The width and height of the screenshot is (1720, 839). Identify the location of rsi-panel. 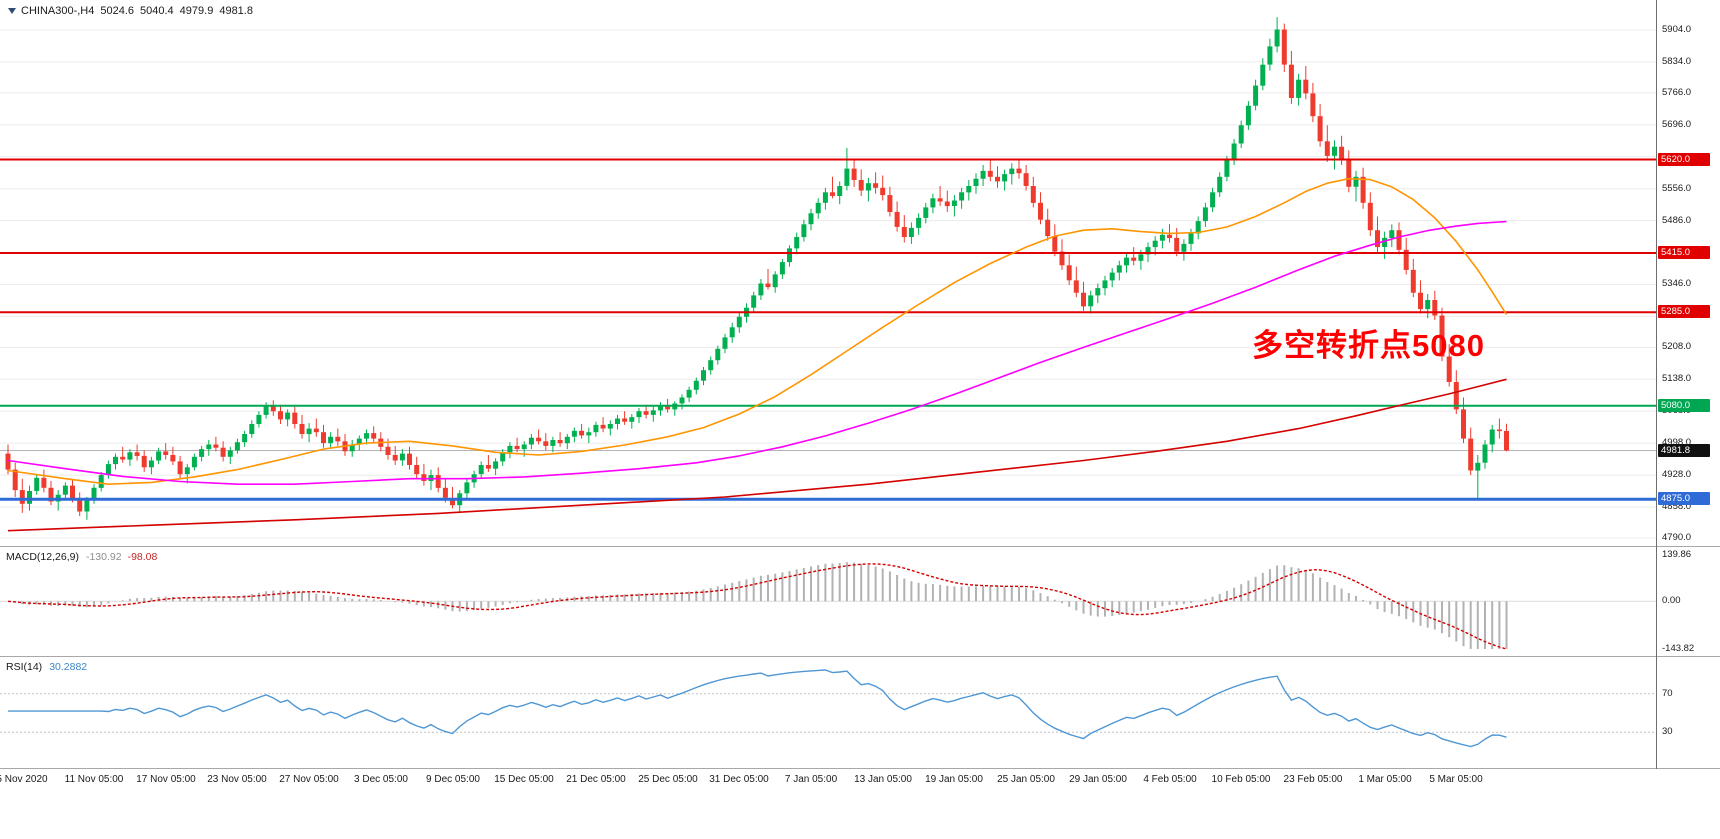
(828, 712).